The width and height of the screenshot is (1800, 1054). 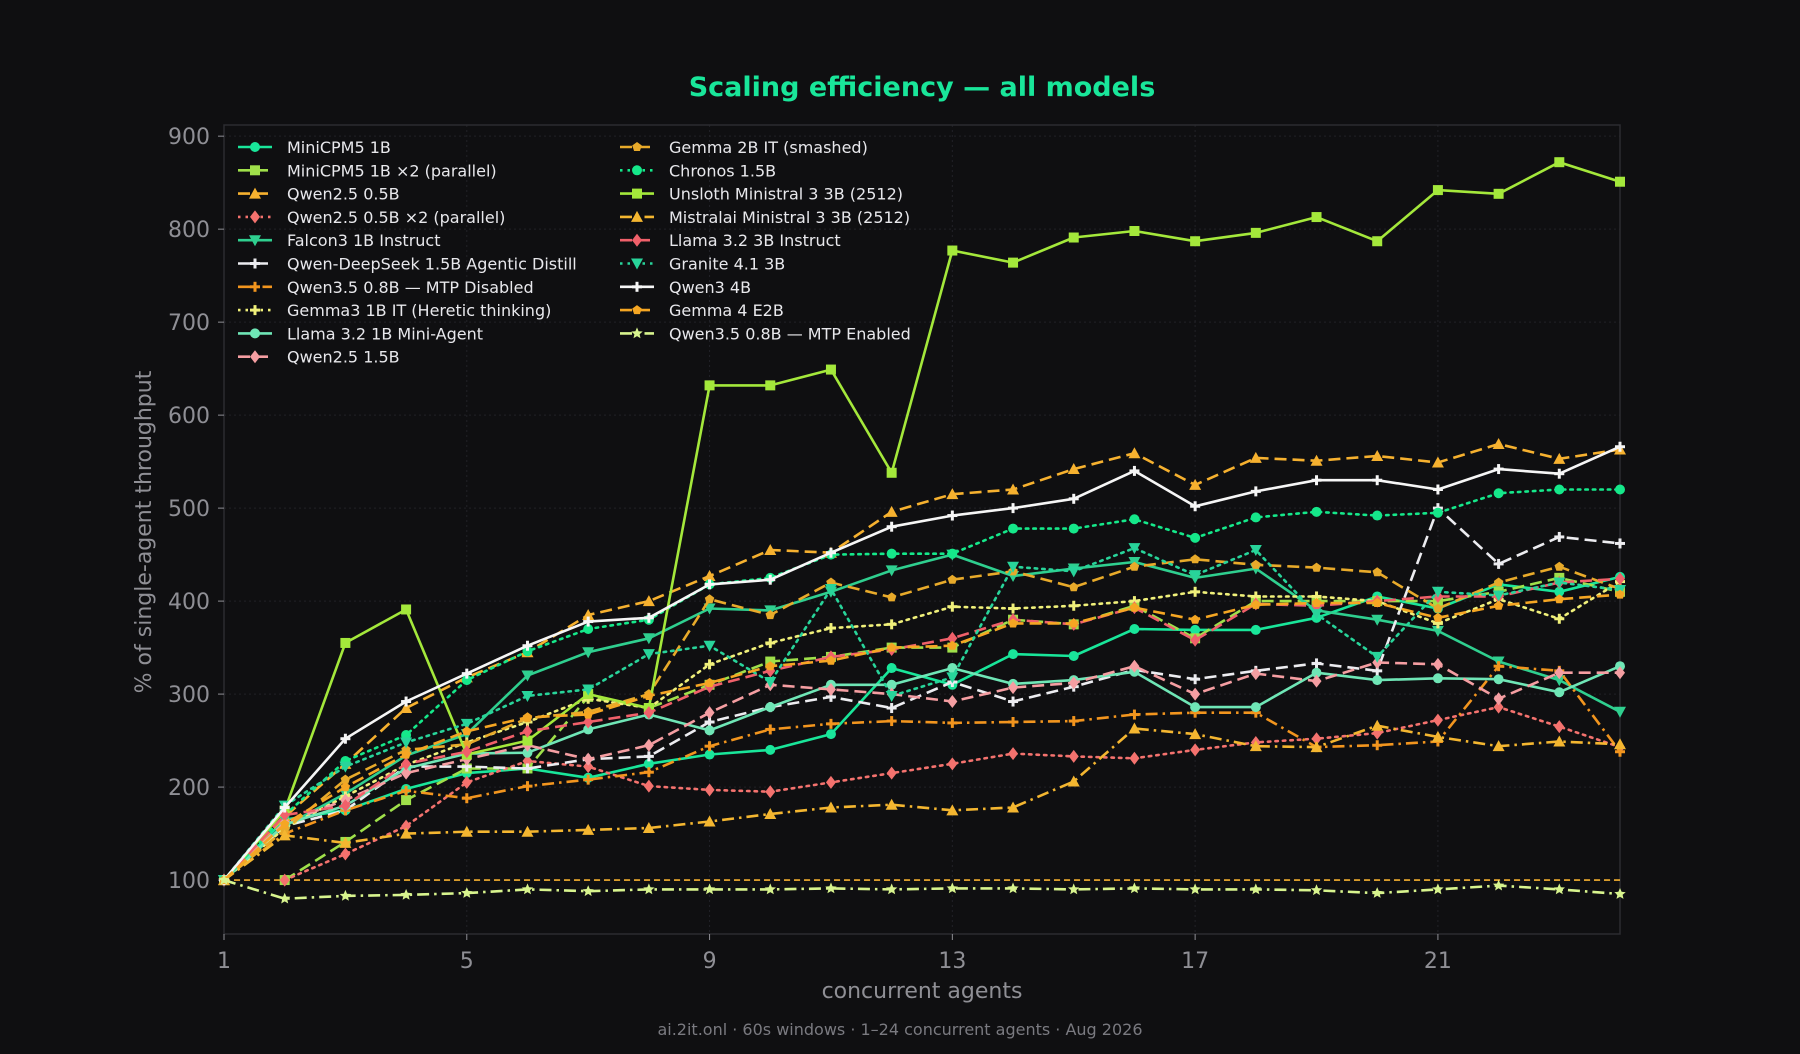 I want to click on legend-label: Gemma 4 E2B, so click(x=726, y=310).